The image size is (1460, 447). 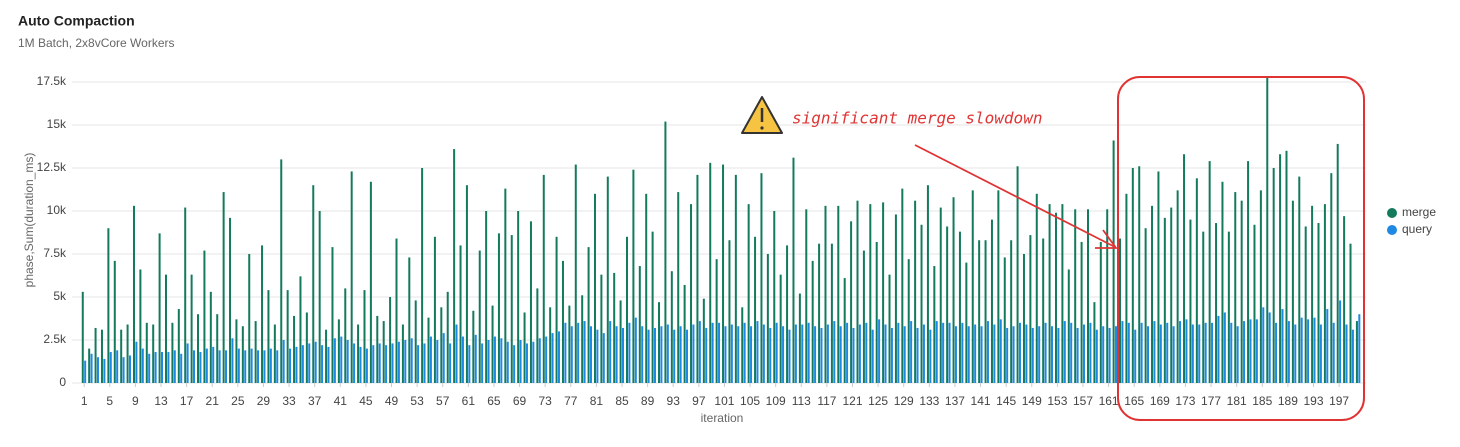 What do you see at coordinates (315, 401) in the screenshot?
I see `x-tick-label: 37` at bounding box center [315, 401].